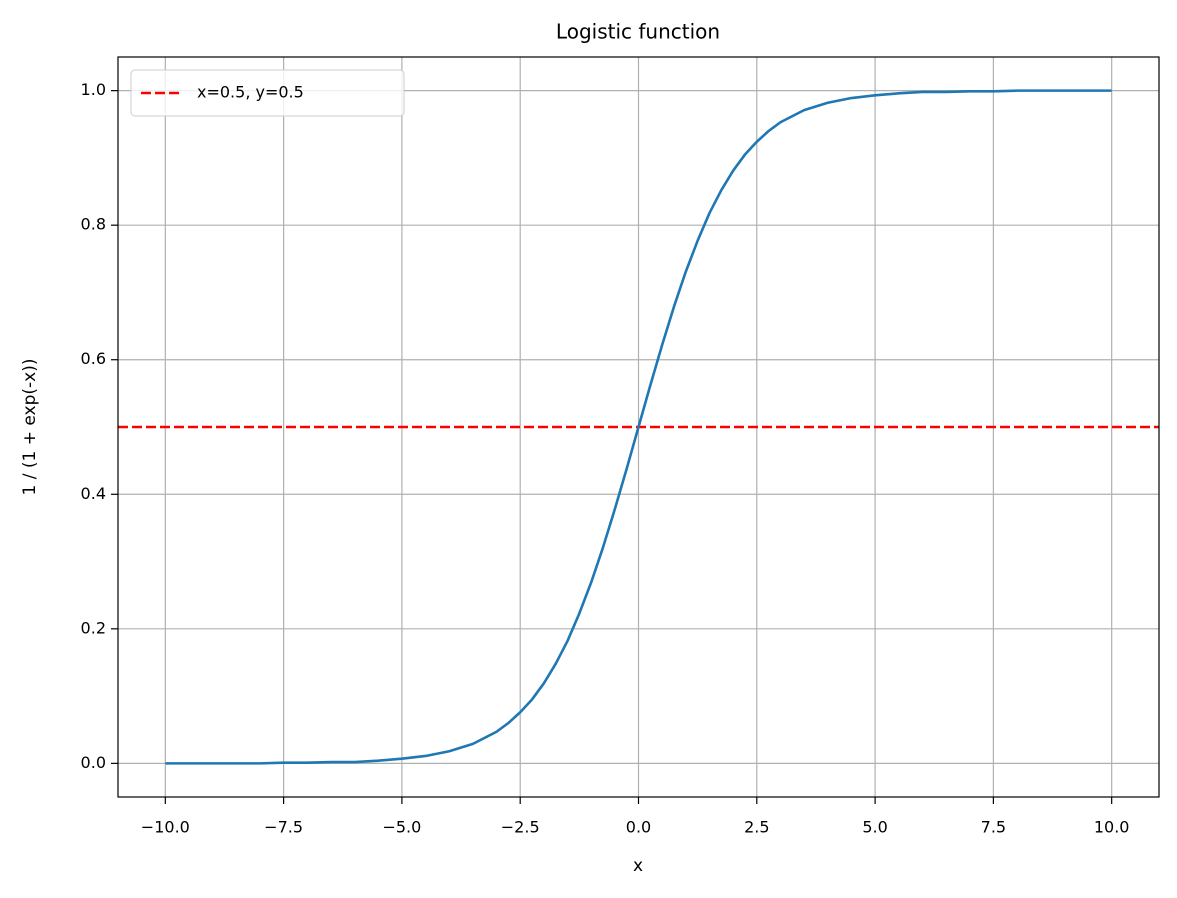 Image resolution: width=1177 pixels, height=898 pixels. What do you see at coordinates (638, 32) in the screenshot?
I see `chart-title: Logistic function` at bounding box center [638, 32].